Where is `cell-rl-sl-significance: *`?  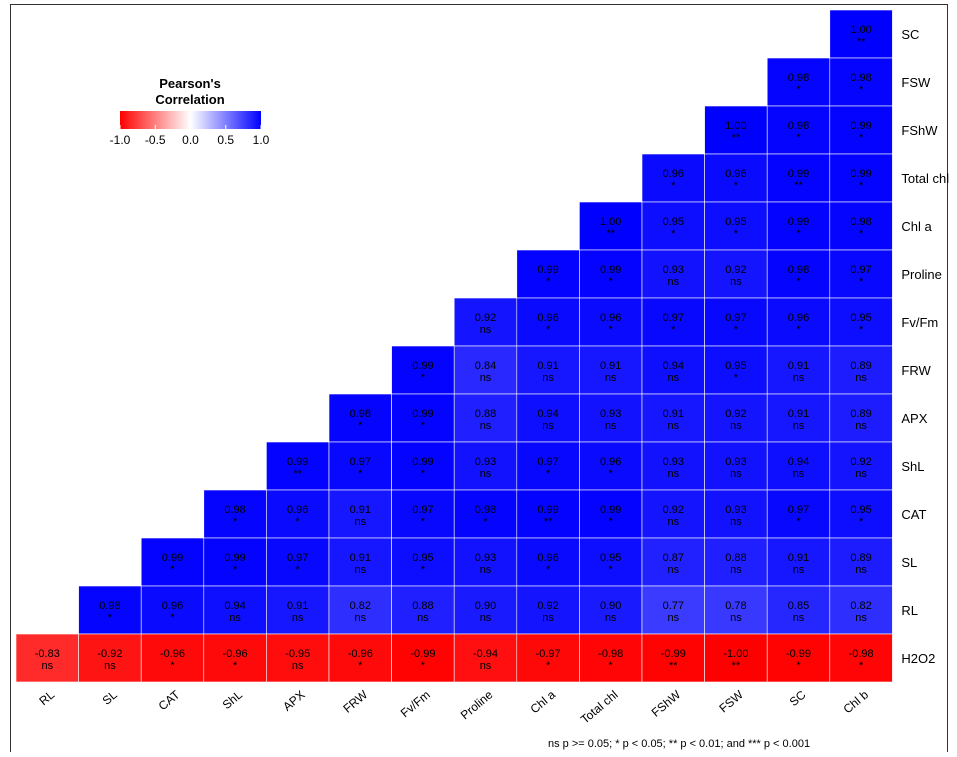
cell-rl-sl-significance: * is located at coordinates (110, 618).